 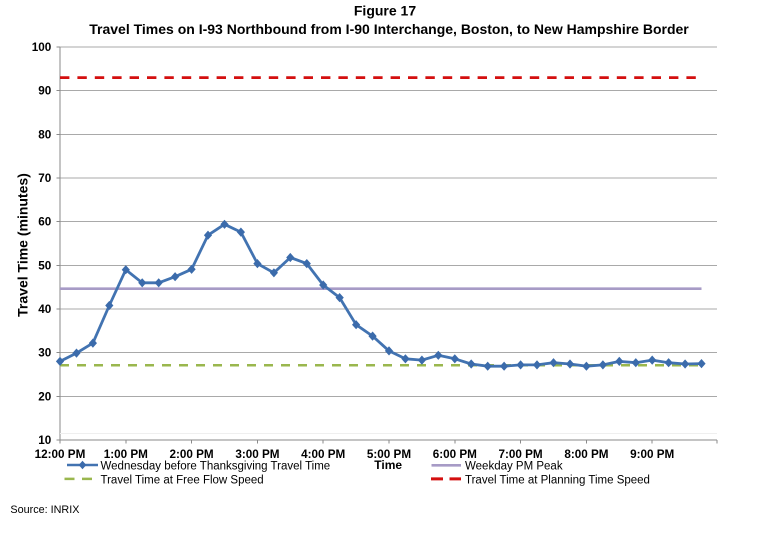 What do you see at coordinates (182, 480) in the screenshot?
I see `svg-text: Travel Time at Free Flow Speed` at bounding box center [182, 480].